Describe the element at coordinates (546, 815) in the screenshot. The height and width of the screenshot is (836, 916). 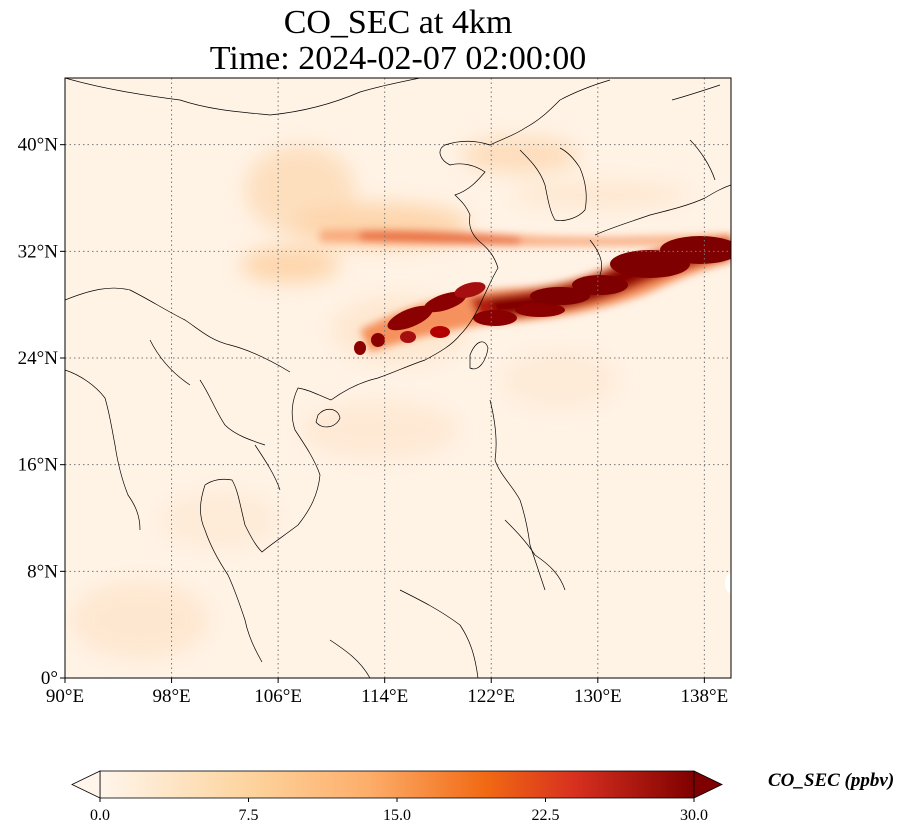
I see `colorbar-tick-label: 22.5` at that location.